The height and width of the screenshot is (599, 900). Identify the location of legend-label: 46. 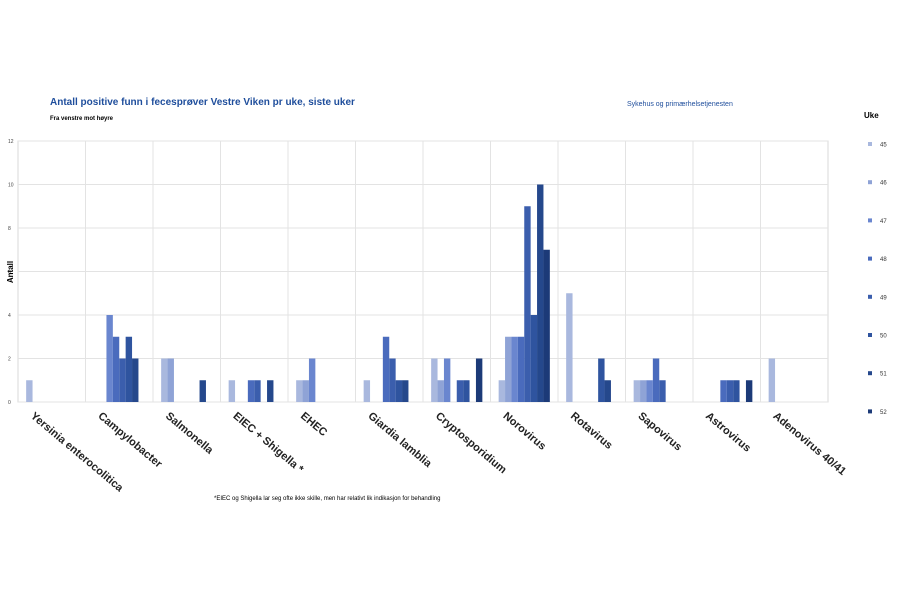
(883, 184).